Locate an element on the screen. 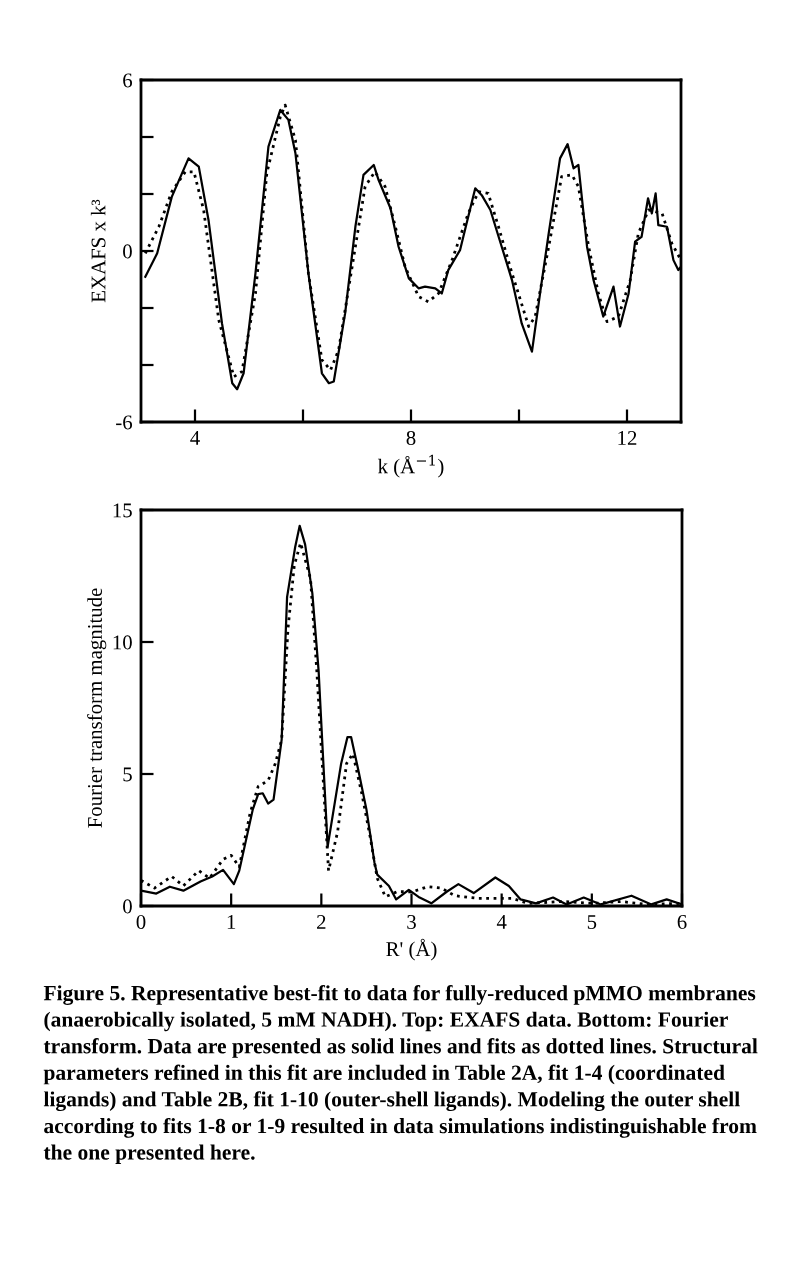 The image size is (790, 1271). x-tick-label: 8 is located at coordinates (411, 437).